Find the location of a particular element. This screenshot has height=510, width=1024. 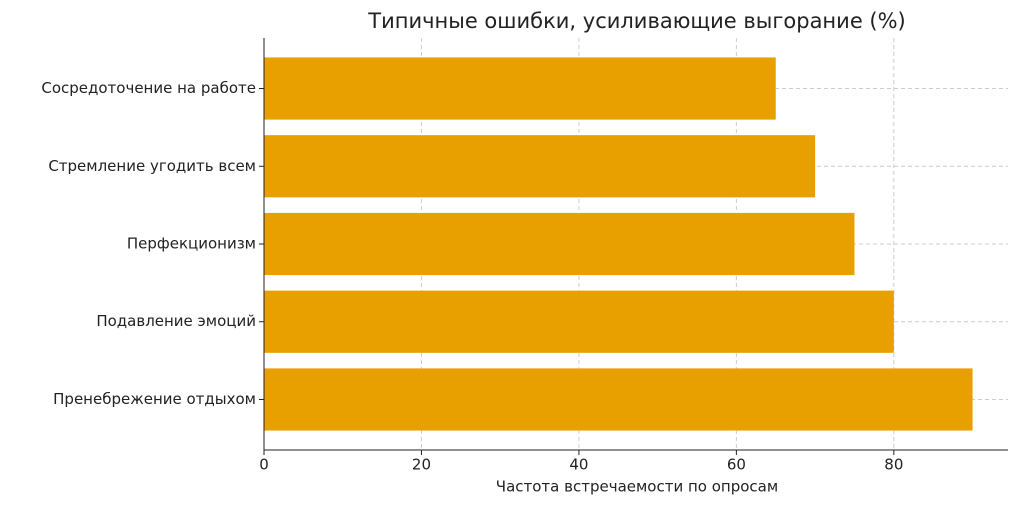

y-tick-label: Сосредоточение на работе is located at coordinates (148, 88).